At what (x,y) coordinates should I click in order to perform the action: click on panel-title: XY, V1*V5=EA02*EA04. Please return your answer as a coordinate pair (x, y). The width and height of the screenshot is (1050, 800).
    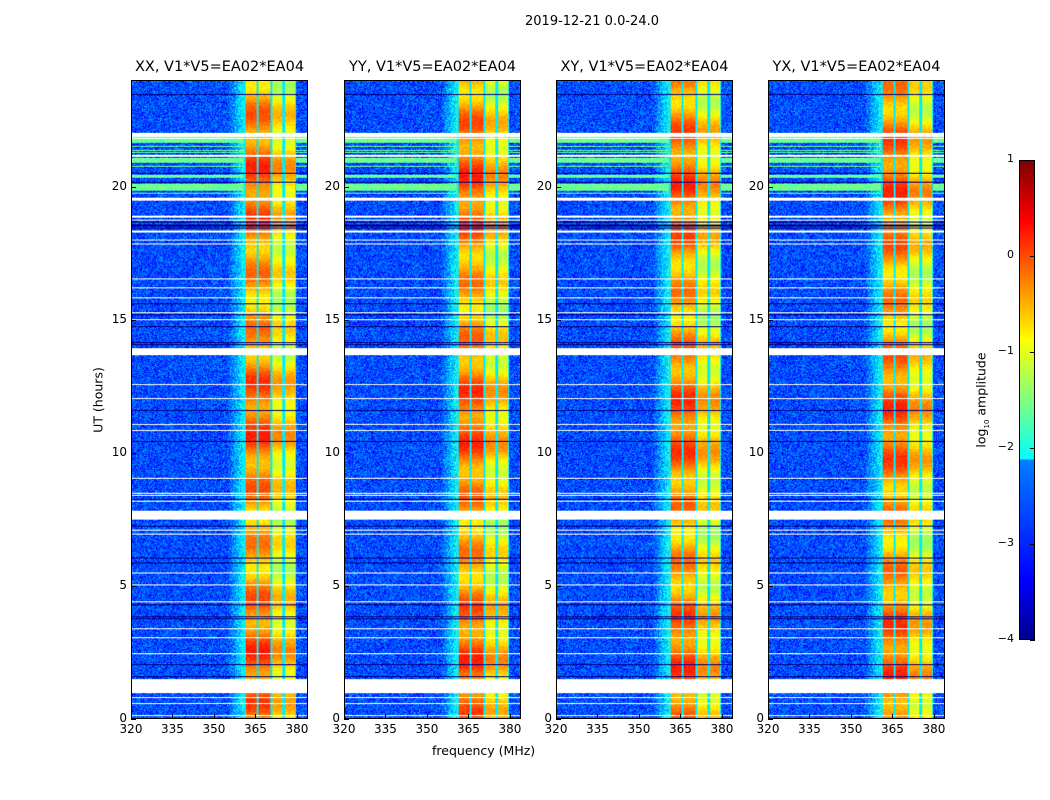
    Looking at the image, I should click on (644, 67).